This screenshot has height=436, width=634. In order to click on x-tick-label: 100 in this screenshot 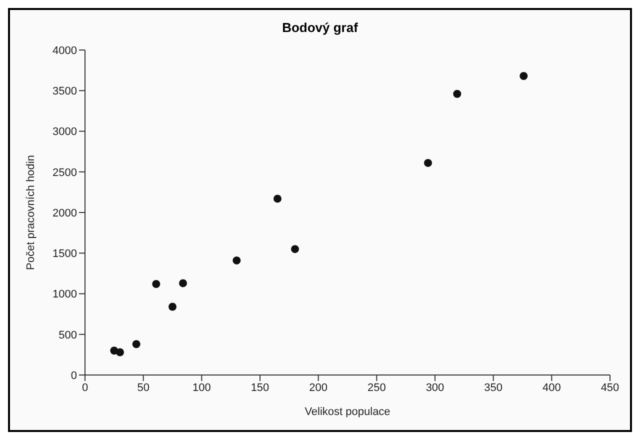, I will do `click(201, 388)`.